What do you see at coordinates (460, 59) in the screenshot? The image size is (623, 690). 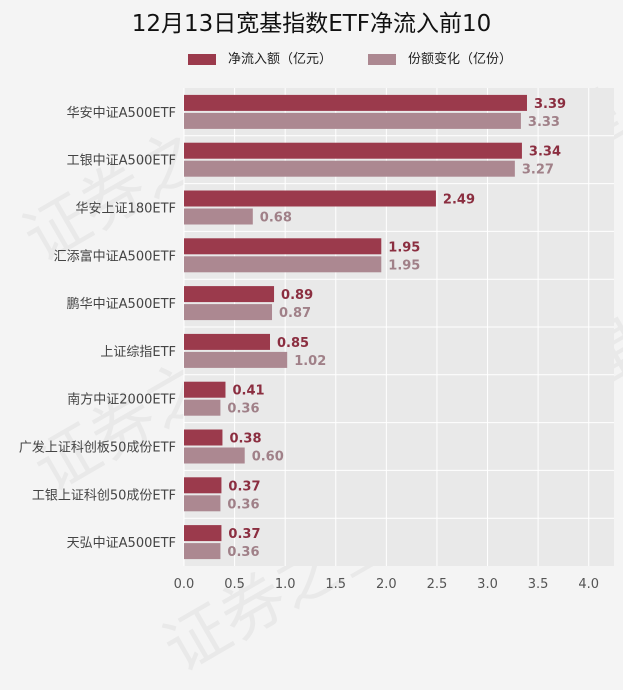 I see `legend-label-share-change: 份额变化（亿份）` at bounding box center [460, 59].